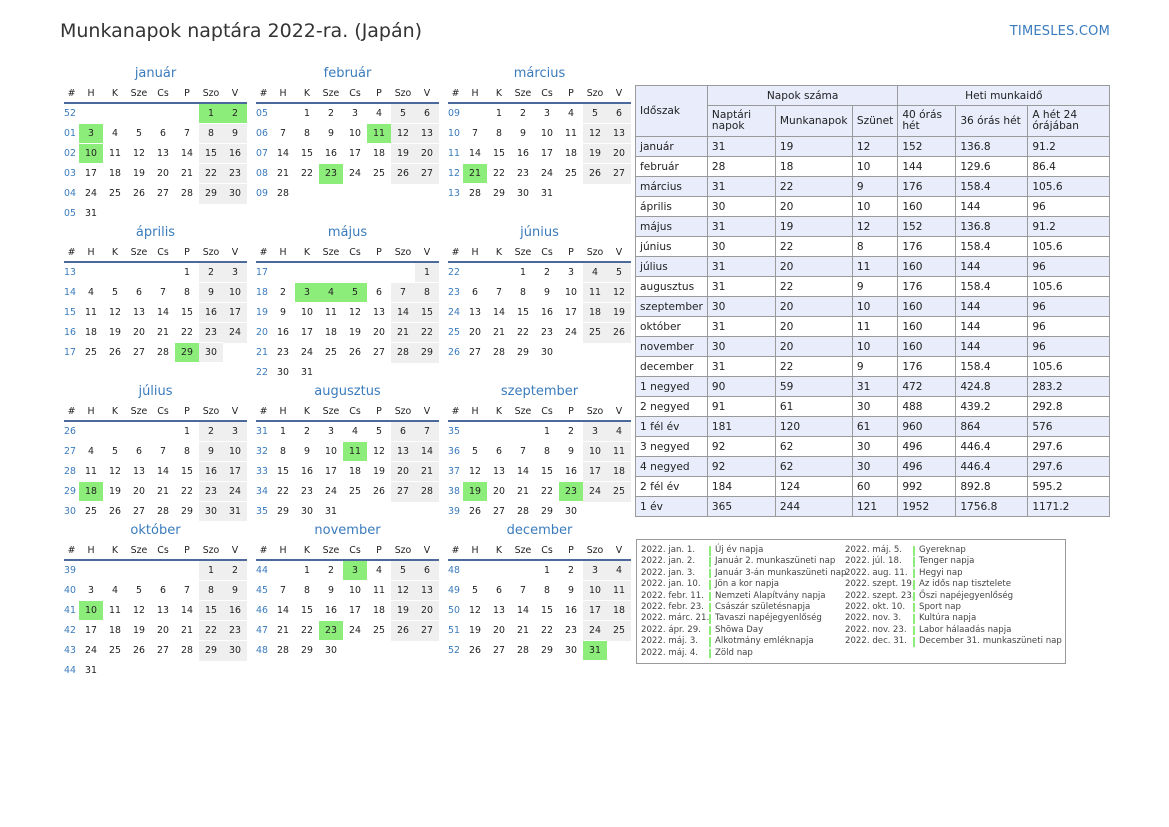 This screenshot has height=827, width=1169. I want to click on week-number: 01, so click(70, 133).